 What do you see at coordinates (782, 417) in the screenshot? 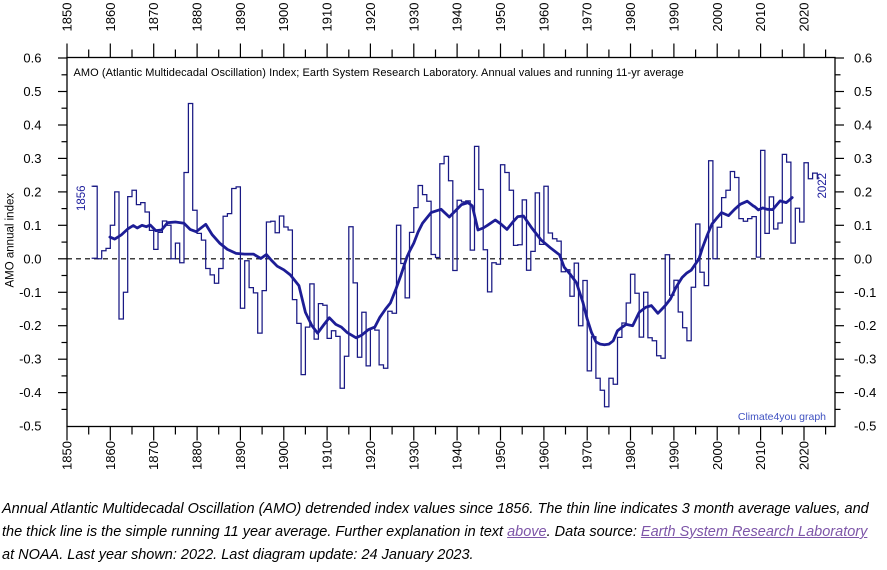
I see `svg-text: Climate4you graph` at bounding box center [782, 417].